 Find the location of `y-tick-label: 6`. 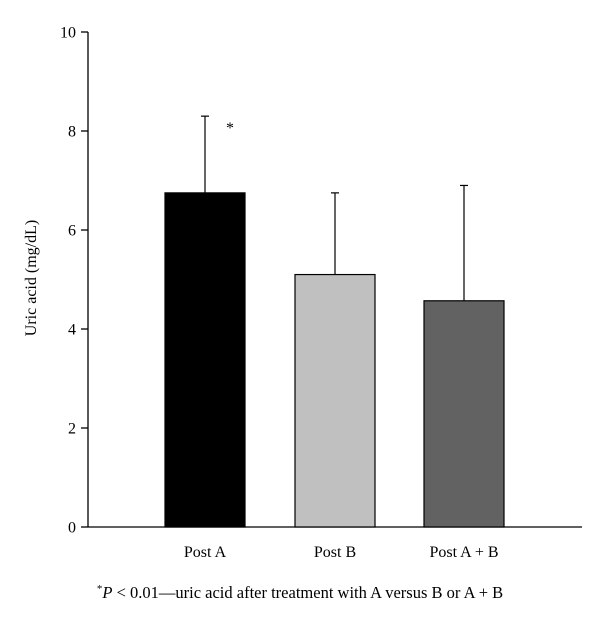

y-tick-label: 6 is located at coordinates (72, 231).